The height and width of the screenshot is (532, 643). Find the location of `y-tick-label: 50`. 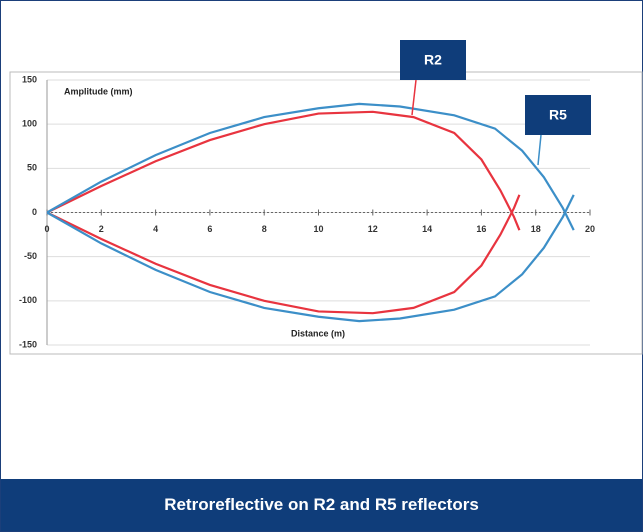

y-tick-label: 50 is located at coordinates (32, 168).